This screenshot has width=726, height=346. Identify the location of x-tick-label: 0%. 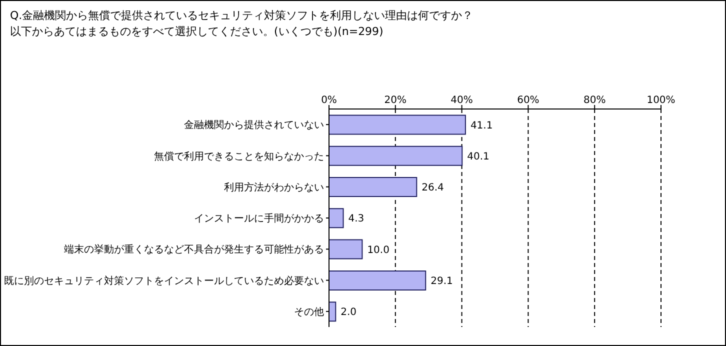
(329, 100).